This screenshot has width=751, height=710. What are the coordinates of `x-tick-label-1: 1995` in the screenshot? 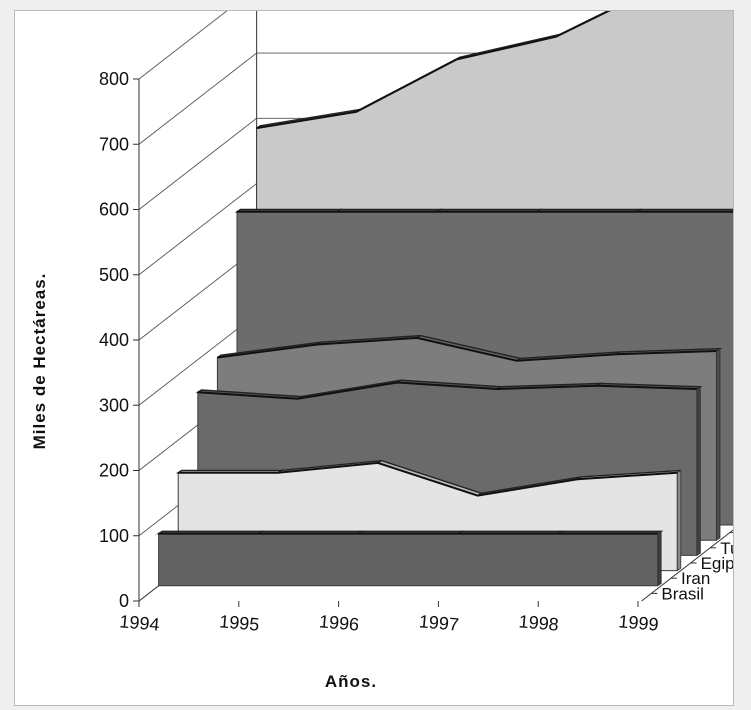 It's located at (240, 622).